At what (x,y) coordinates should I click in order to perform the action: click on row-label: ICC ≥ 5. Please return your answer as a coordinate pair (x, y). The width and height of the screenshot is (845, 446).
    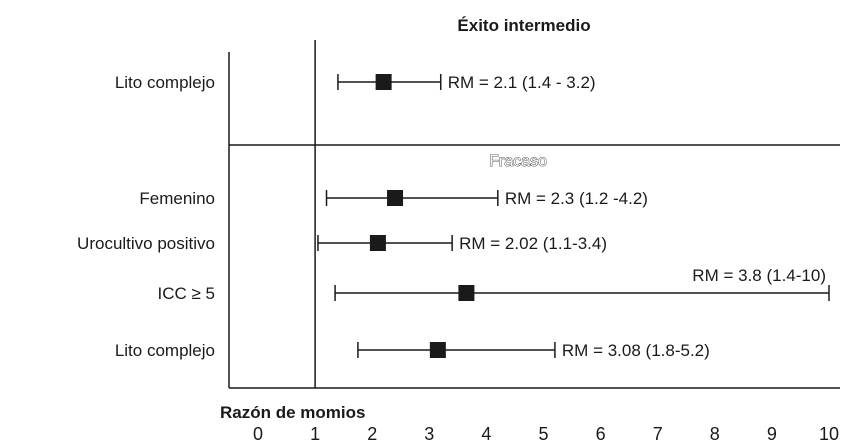
    Looking at the image, I should click on (186, 293).